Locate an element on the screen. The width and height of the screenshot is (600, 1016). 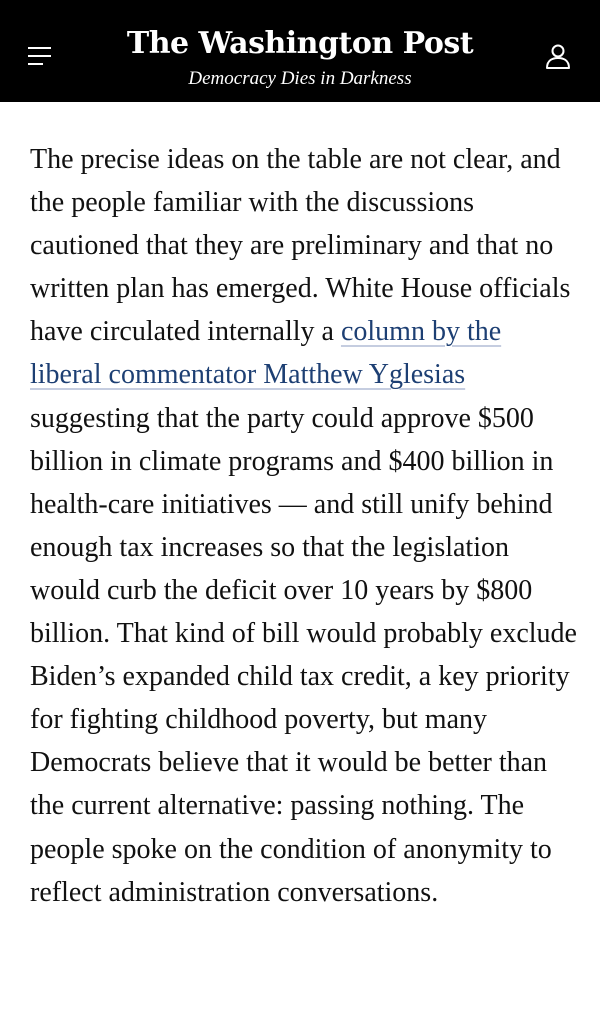
site-logo: The Washington Post is located at coordinates (300, 43).